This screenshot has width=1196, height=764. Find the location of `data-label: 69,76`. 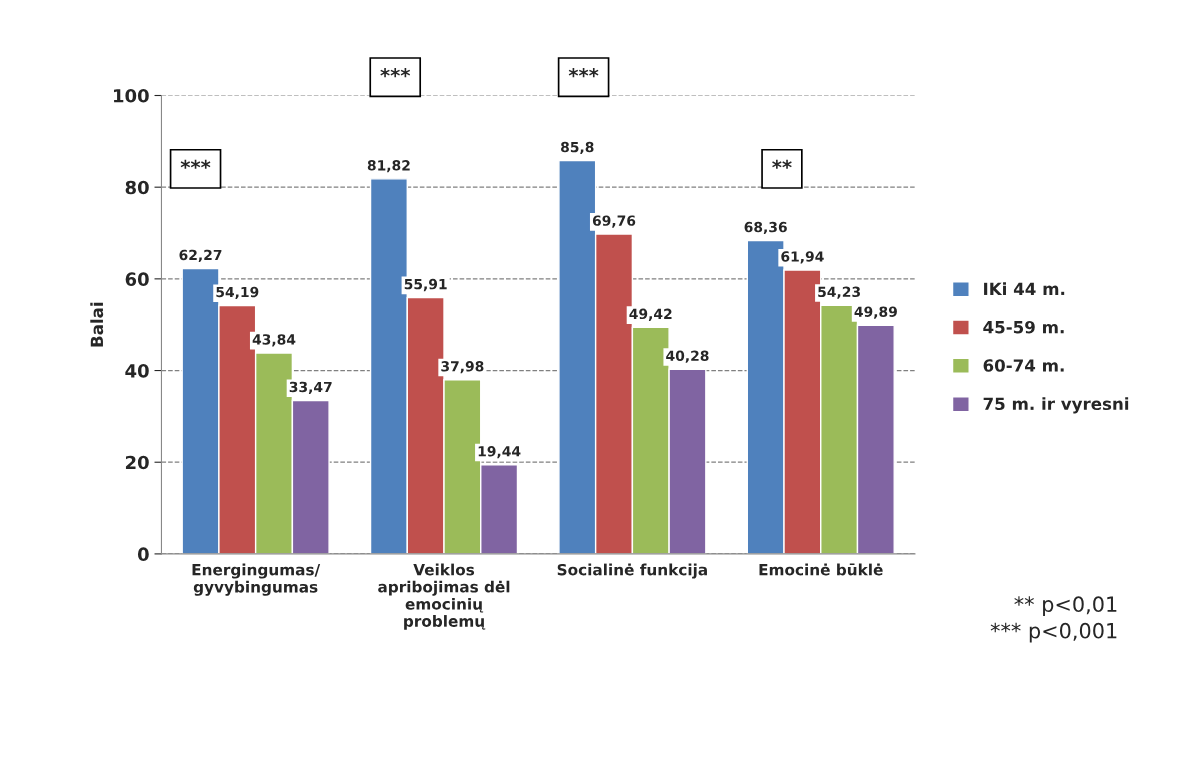

data-label: 69,76 is located at coordinates (614, 221).